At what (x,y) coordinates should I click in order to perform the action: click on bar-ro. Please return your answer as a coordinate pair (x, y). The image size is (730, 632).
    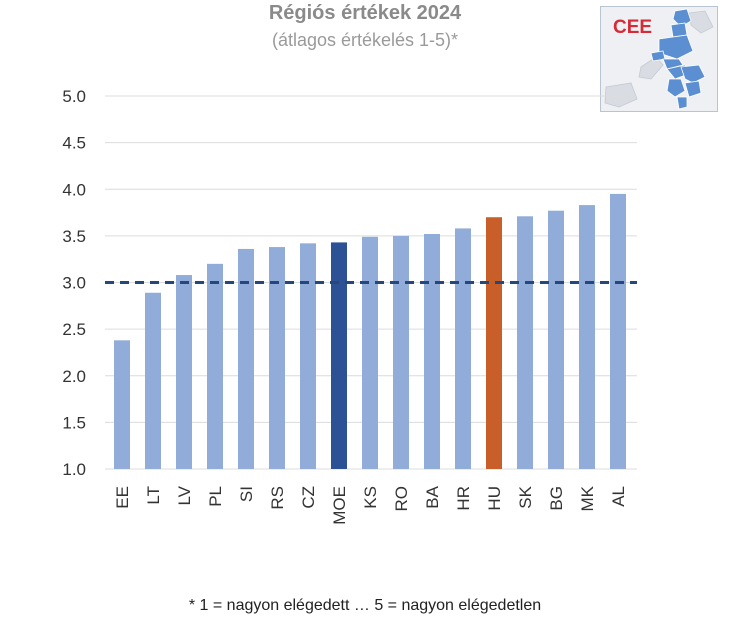
    Looking at the image, I should click on (401, 352).